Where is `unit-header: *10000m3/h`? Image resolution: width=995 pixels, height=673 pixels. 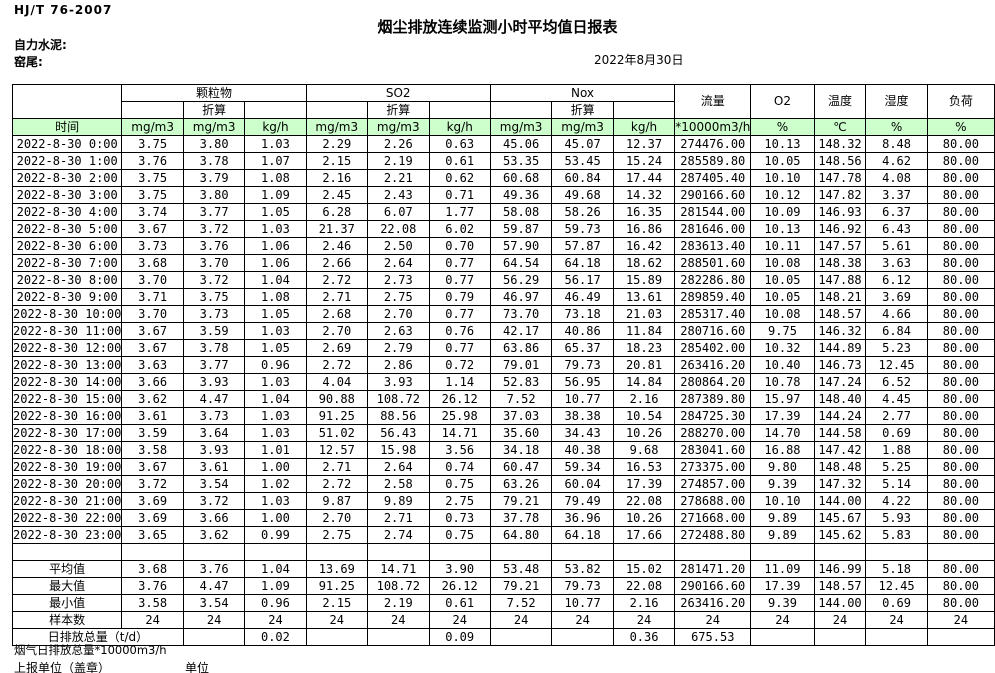
unit-header: *10000m3/h is located at coordinates (713, 127).